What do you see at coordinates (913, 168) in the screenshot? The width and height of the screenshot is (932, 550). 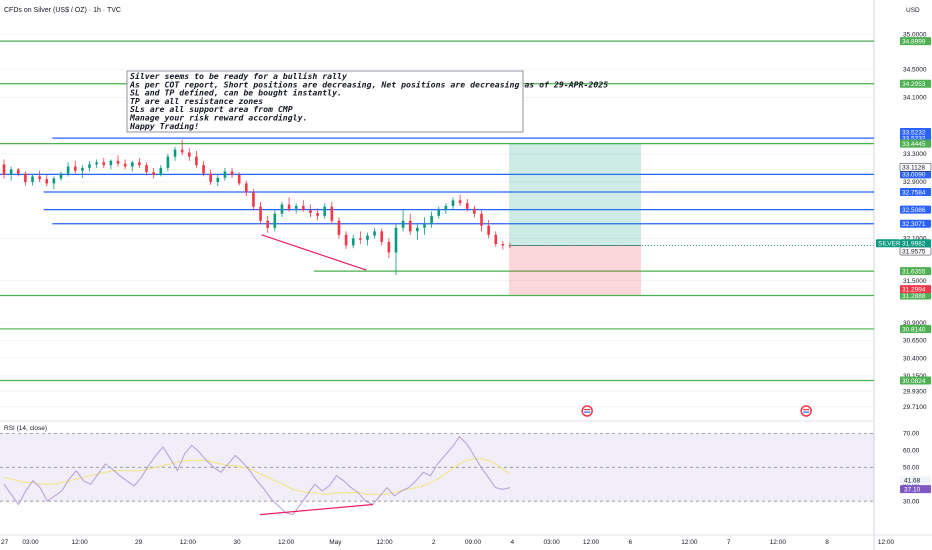 I see `price-badge-text: 33.1128` at bounding box center [913, 168].